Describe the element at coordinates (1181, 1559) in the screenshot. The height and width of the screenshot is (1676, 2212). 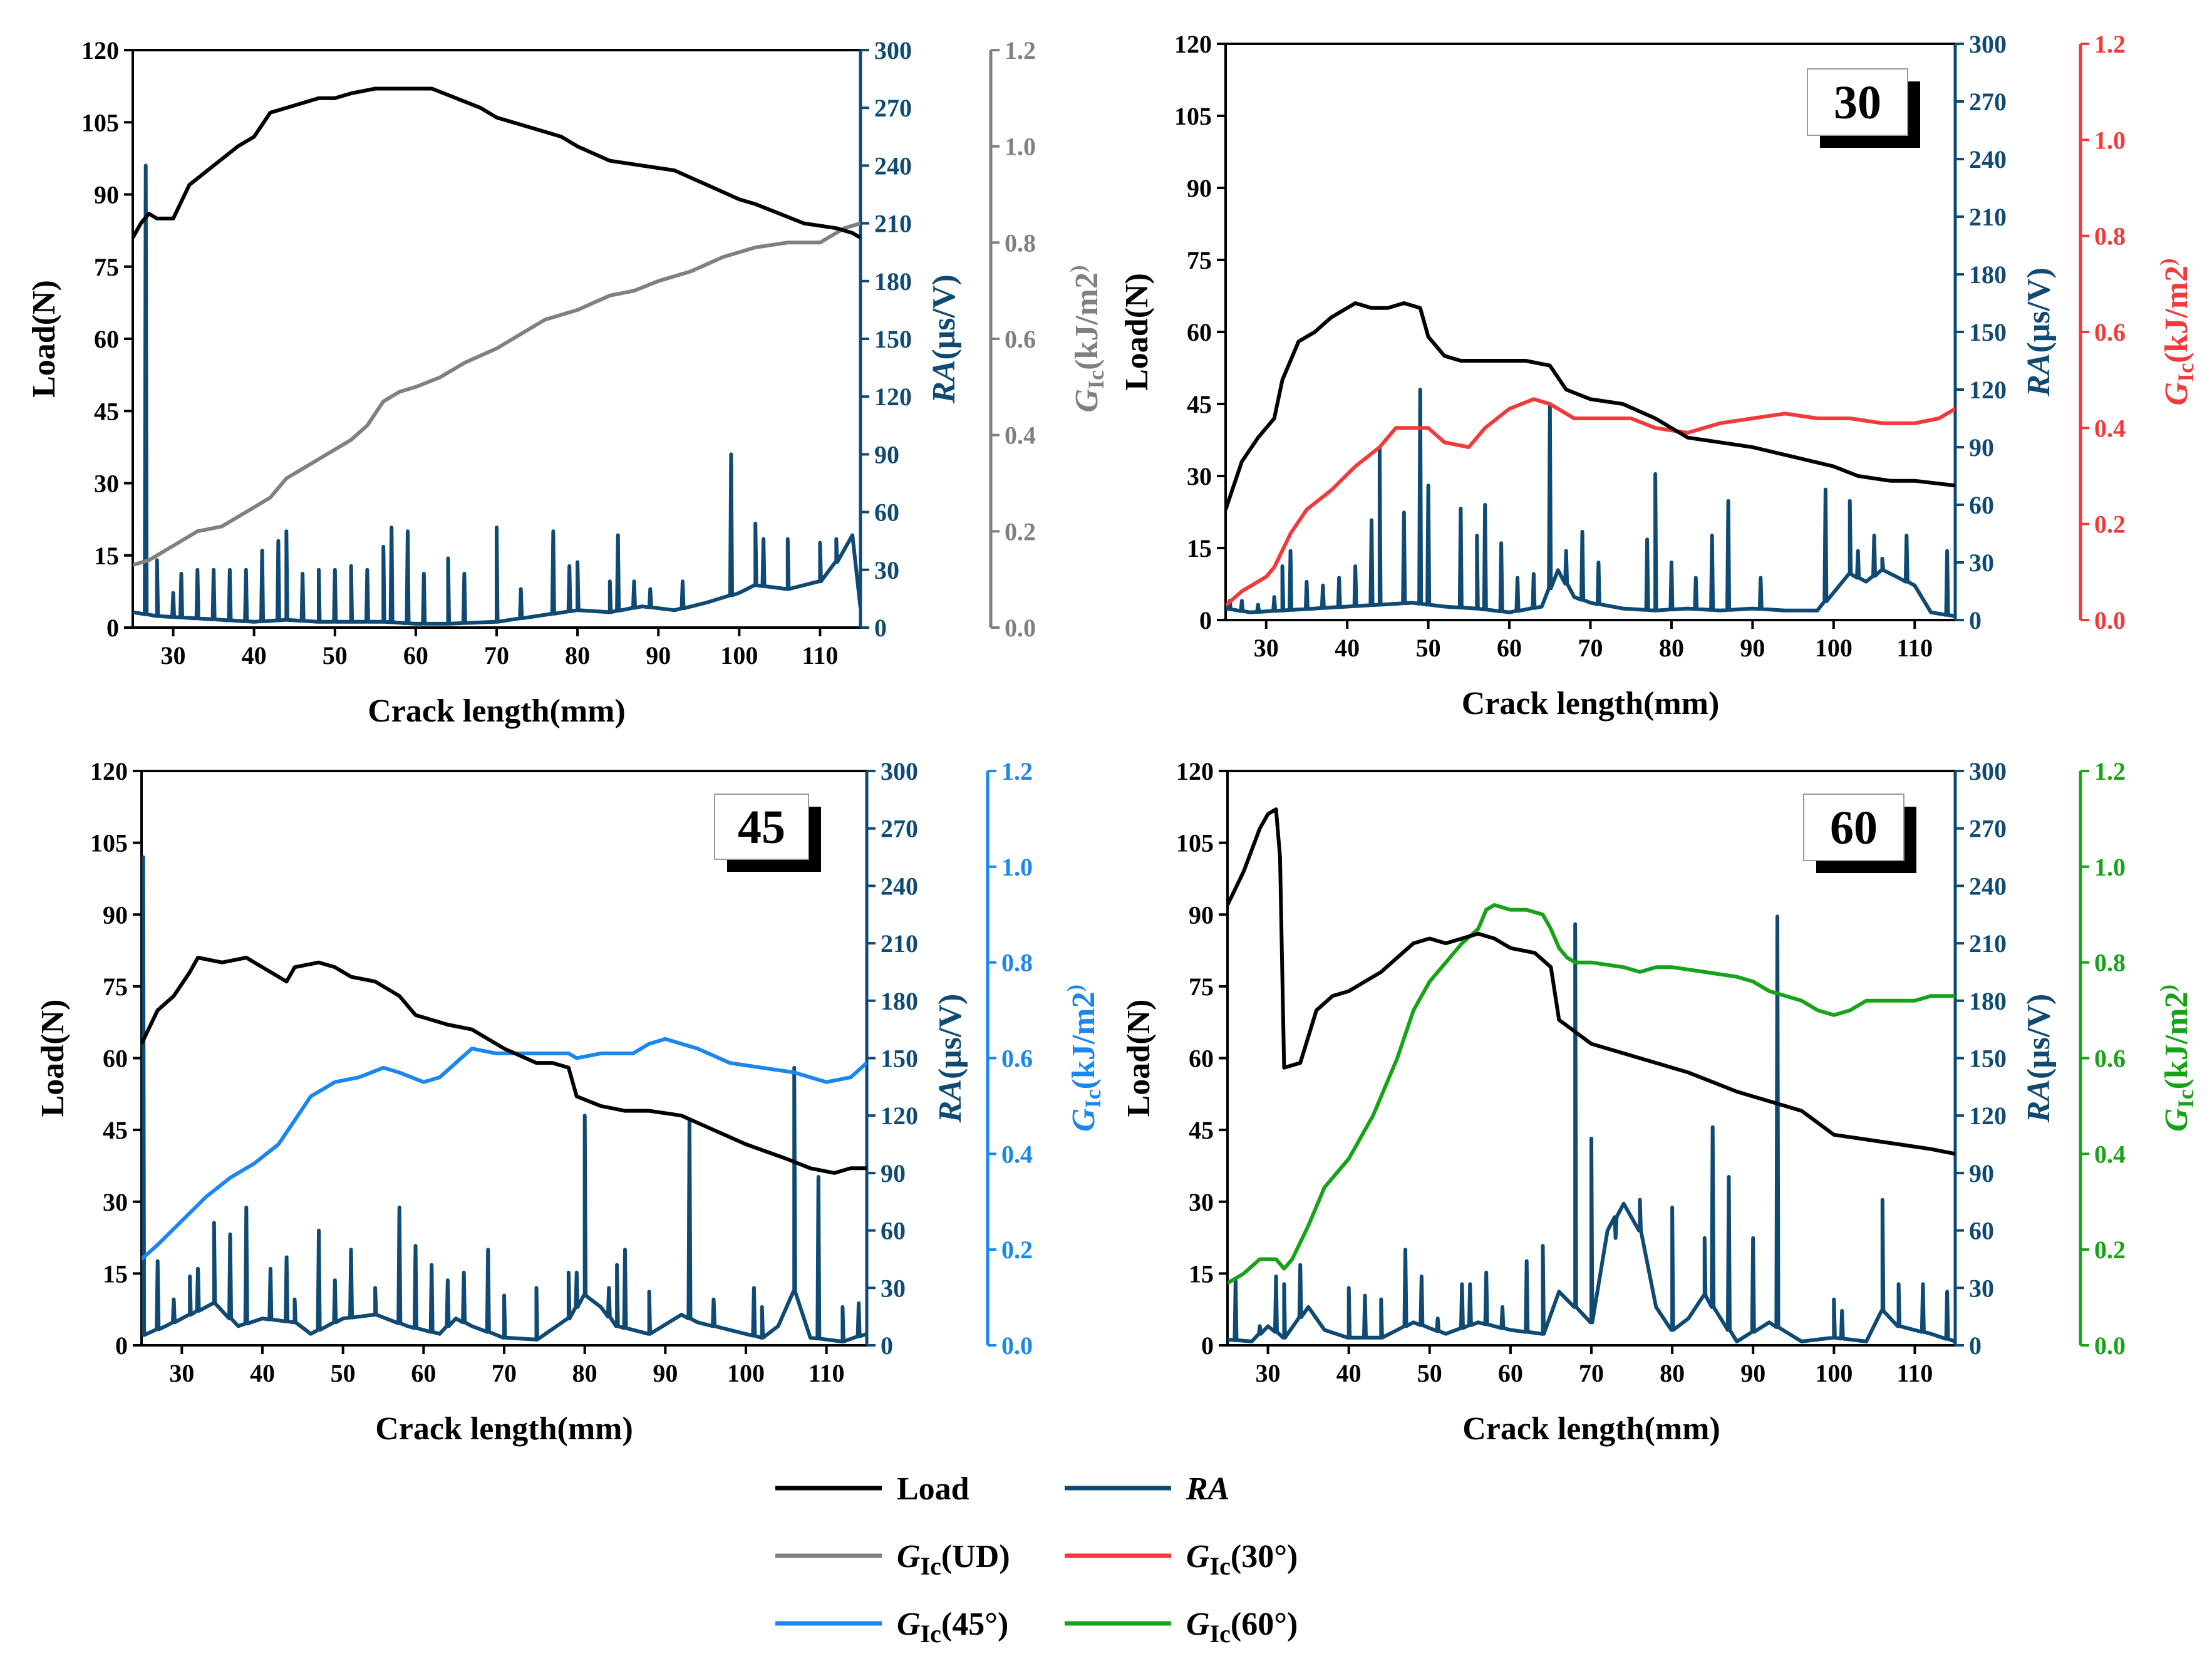
I see `legend-item-gic-30: GIc(30°)` at that location.